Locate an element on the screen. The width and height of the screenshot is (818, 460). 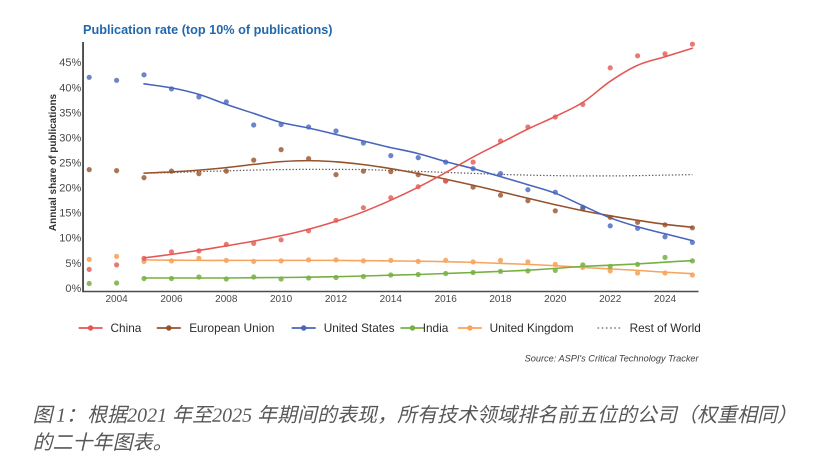
svg-text: 35% is located at coordinates (70, 113).